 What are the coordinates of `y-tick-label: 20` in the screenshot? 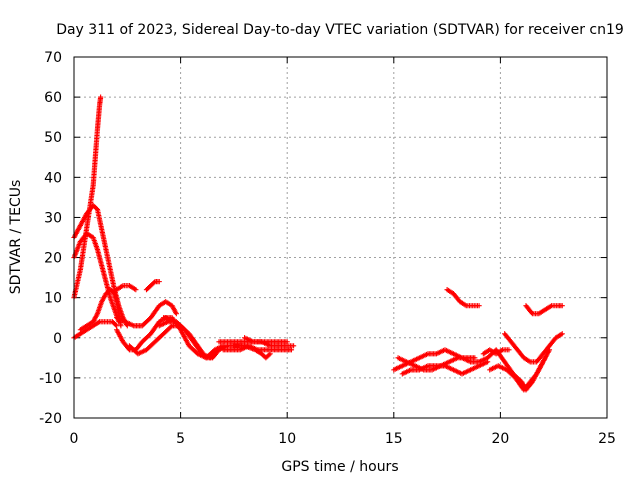 It's located at (53, 259).